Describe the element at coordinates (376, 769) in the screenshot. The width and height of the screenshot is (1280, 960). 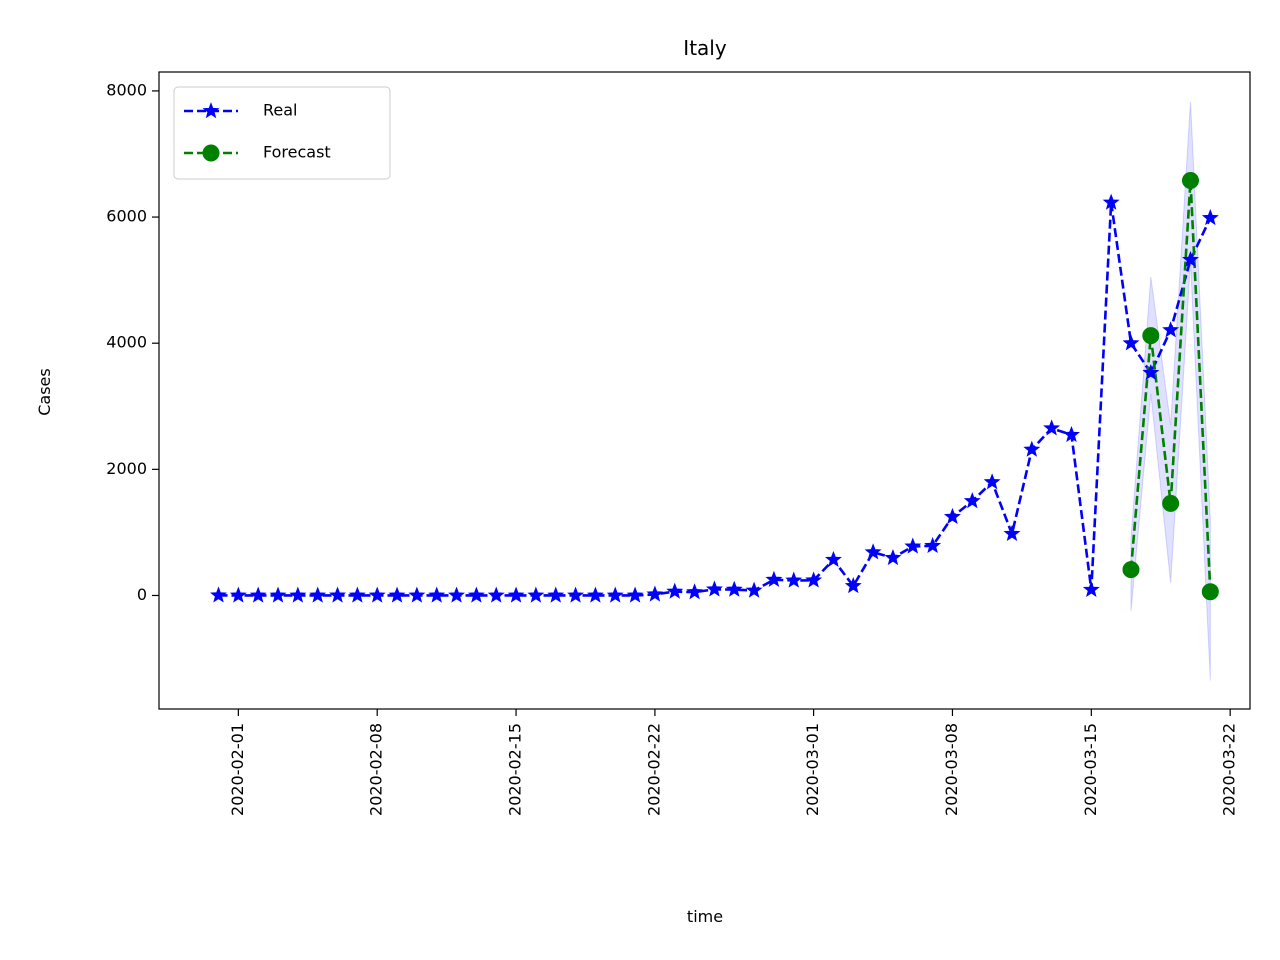
I see `x-tick-label: 2020-02-08` at that location.